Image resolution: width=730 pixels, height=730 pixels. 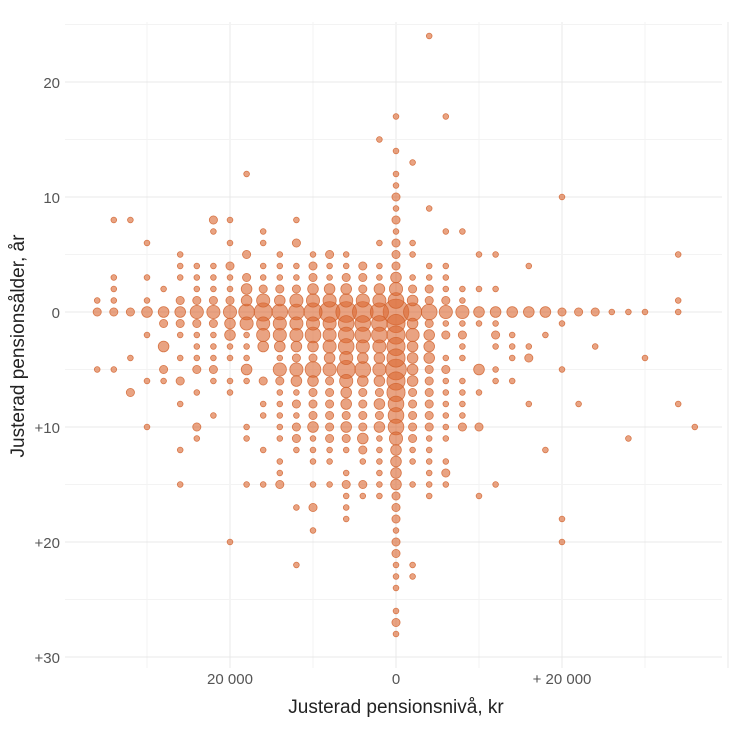 I want to click on x-tick-label: 20 000, so click(x=230, y=679).